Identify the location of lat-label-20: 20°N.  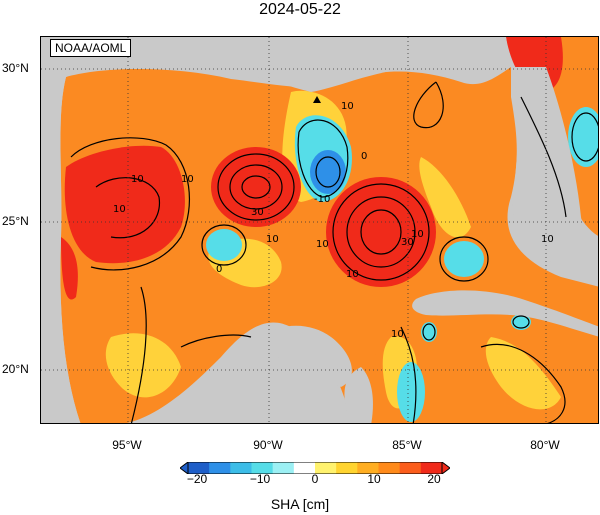
(15, 369).